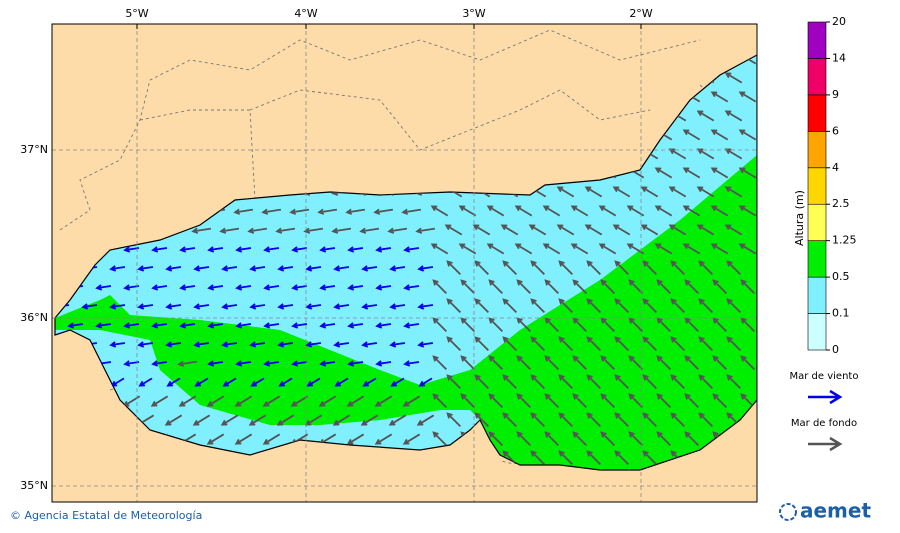  What do you see at coordinates (835, 511) in the screenshot?
I see `logo-text: aemet` at bounding box center [835, 511].